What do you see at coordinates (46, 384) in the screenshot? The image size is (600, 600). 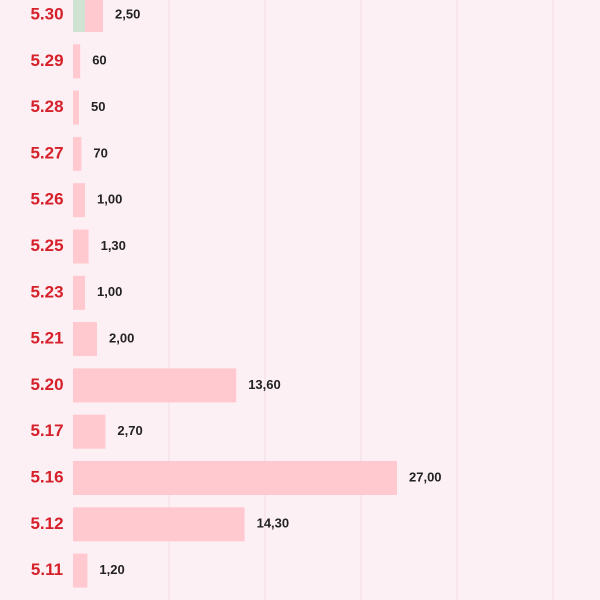 I see `price-label: 5.20` at bounding box center [46, 384].